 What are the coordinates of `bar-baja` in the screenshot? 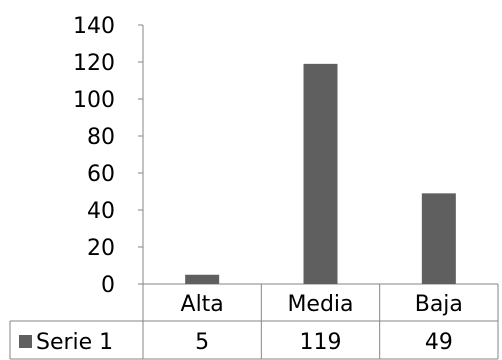 It's located at (438, 238).